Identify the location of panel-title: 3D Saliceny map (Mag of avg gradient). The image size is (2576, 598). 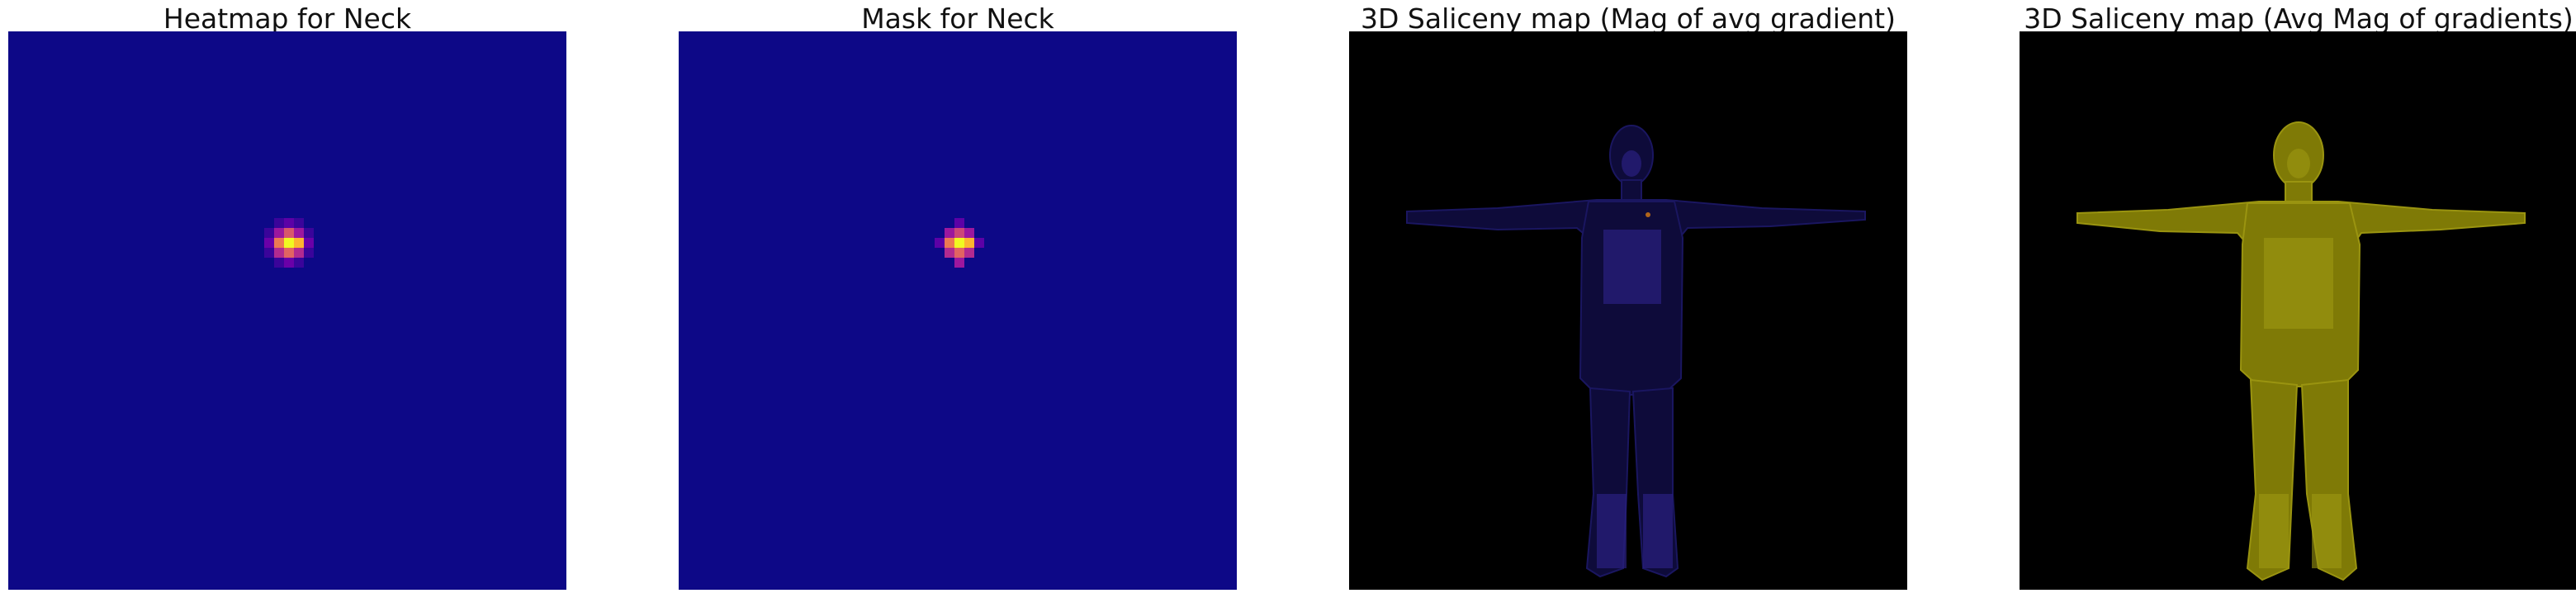
(1628, 18).